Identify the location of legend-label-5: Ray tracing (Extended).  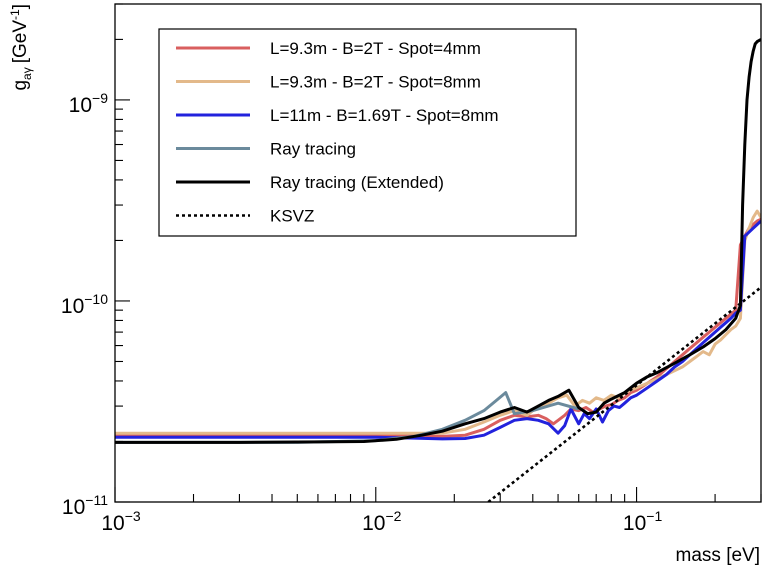
(357, 182).